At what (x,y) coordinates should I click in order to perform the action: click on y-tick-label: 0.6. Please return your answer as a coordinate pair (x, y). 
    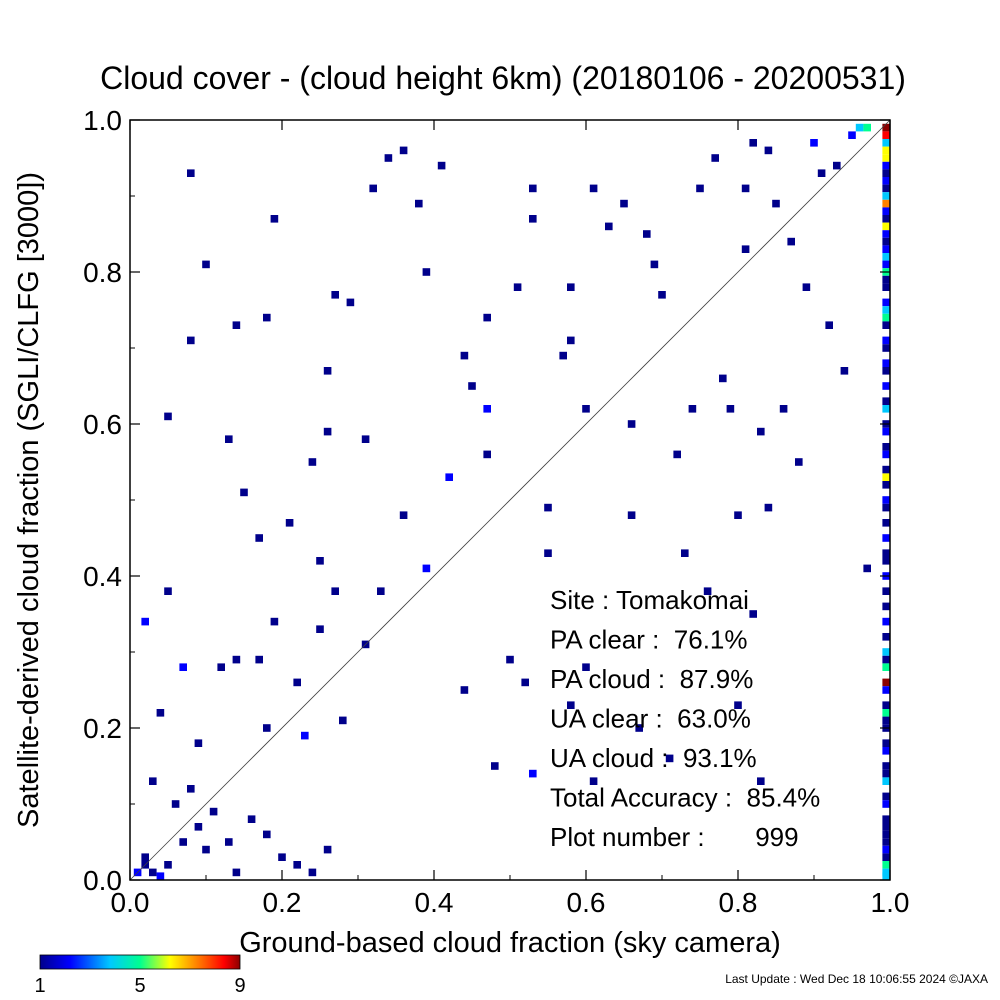
    Looking at the image, I should click on (102, 424).